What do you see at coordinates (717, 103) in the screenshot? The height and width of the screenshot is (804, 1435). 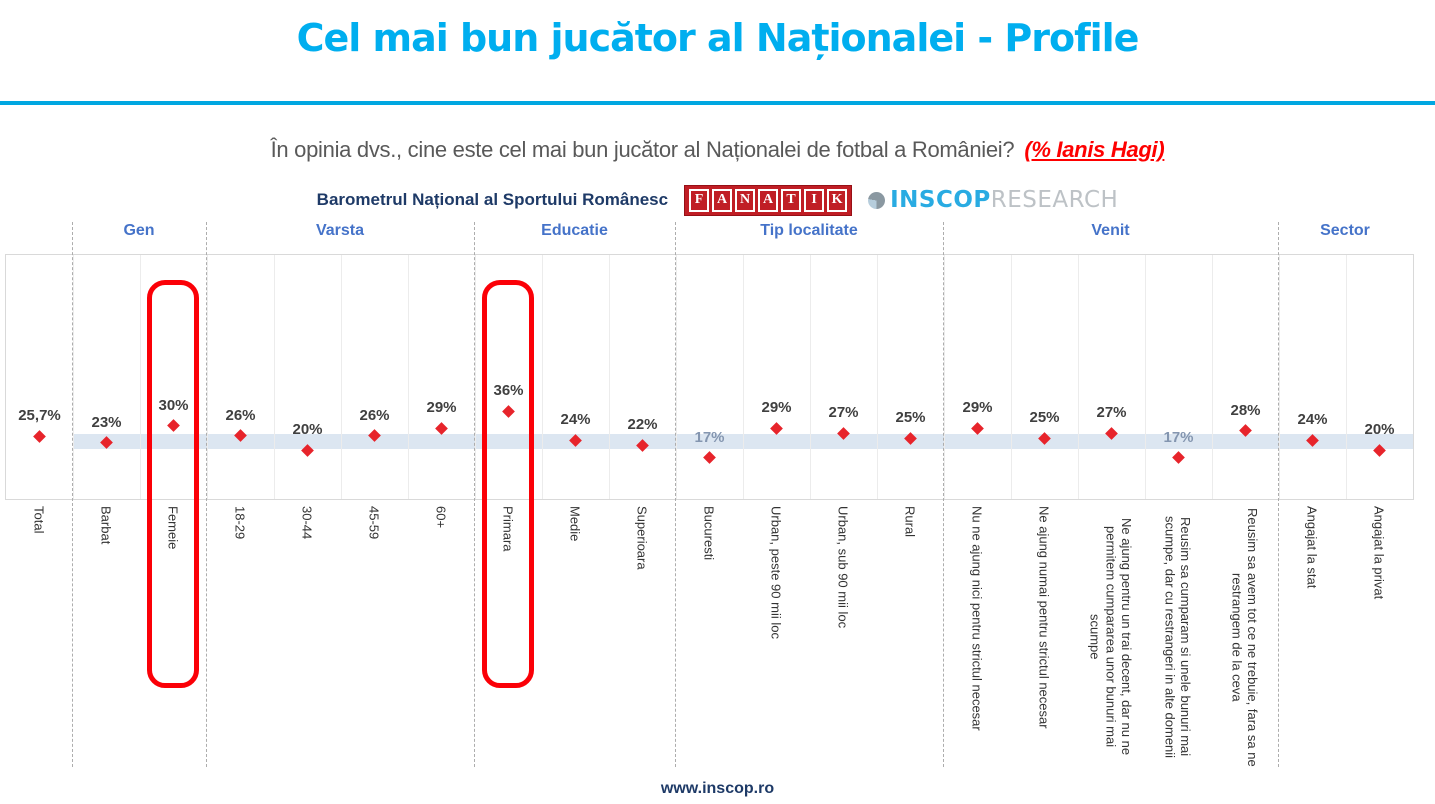 I see `title-divider-line` at bounding box center [717, 103].